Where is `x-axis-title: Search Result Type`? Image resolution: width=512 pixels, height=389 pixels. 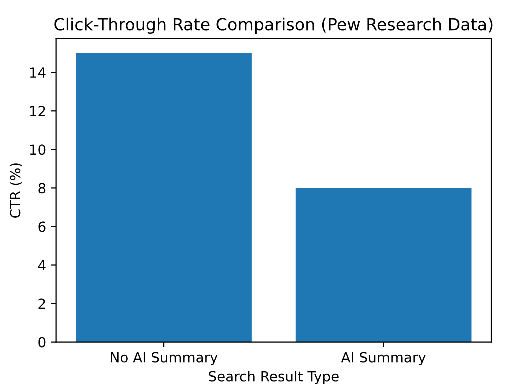 x-axis-title: Search Result Type is located at coordinates (274, 377).